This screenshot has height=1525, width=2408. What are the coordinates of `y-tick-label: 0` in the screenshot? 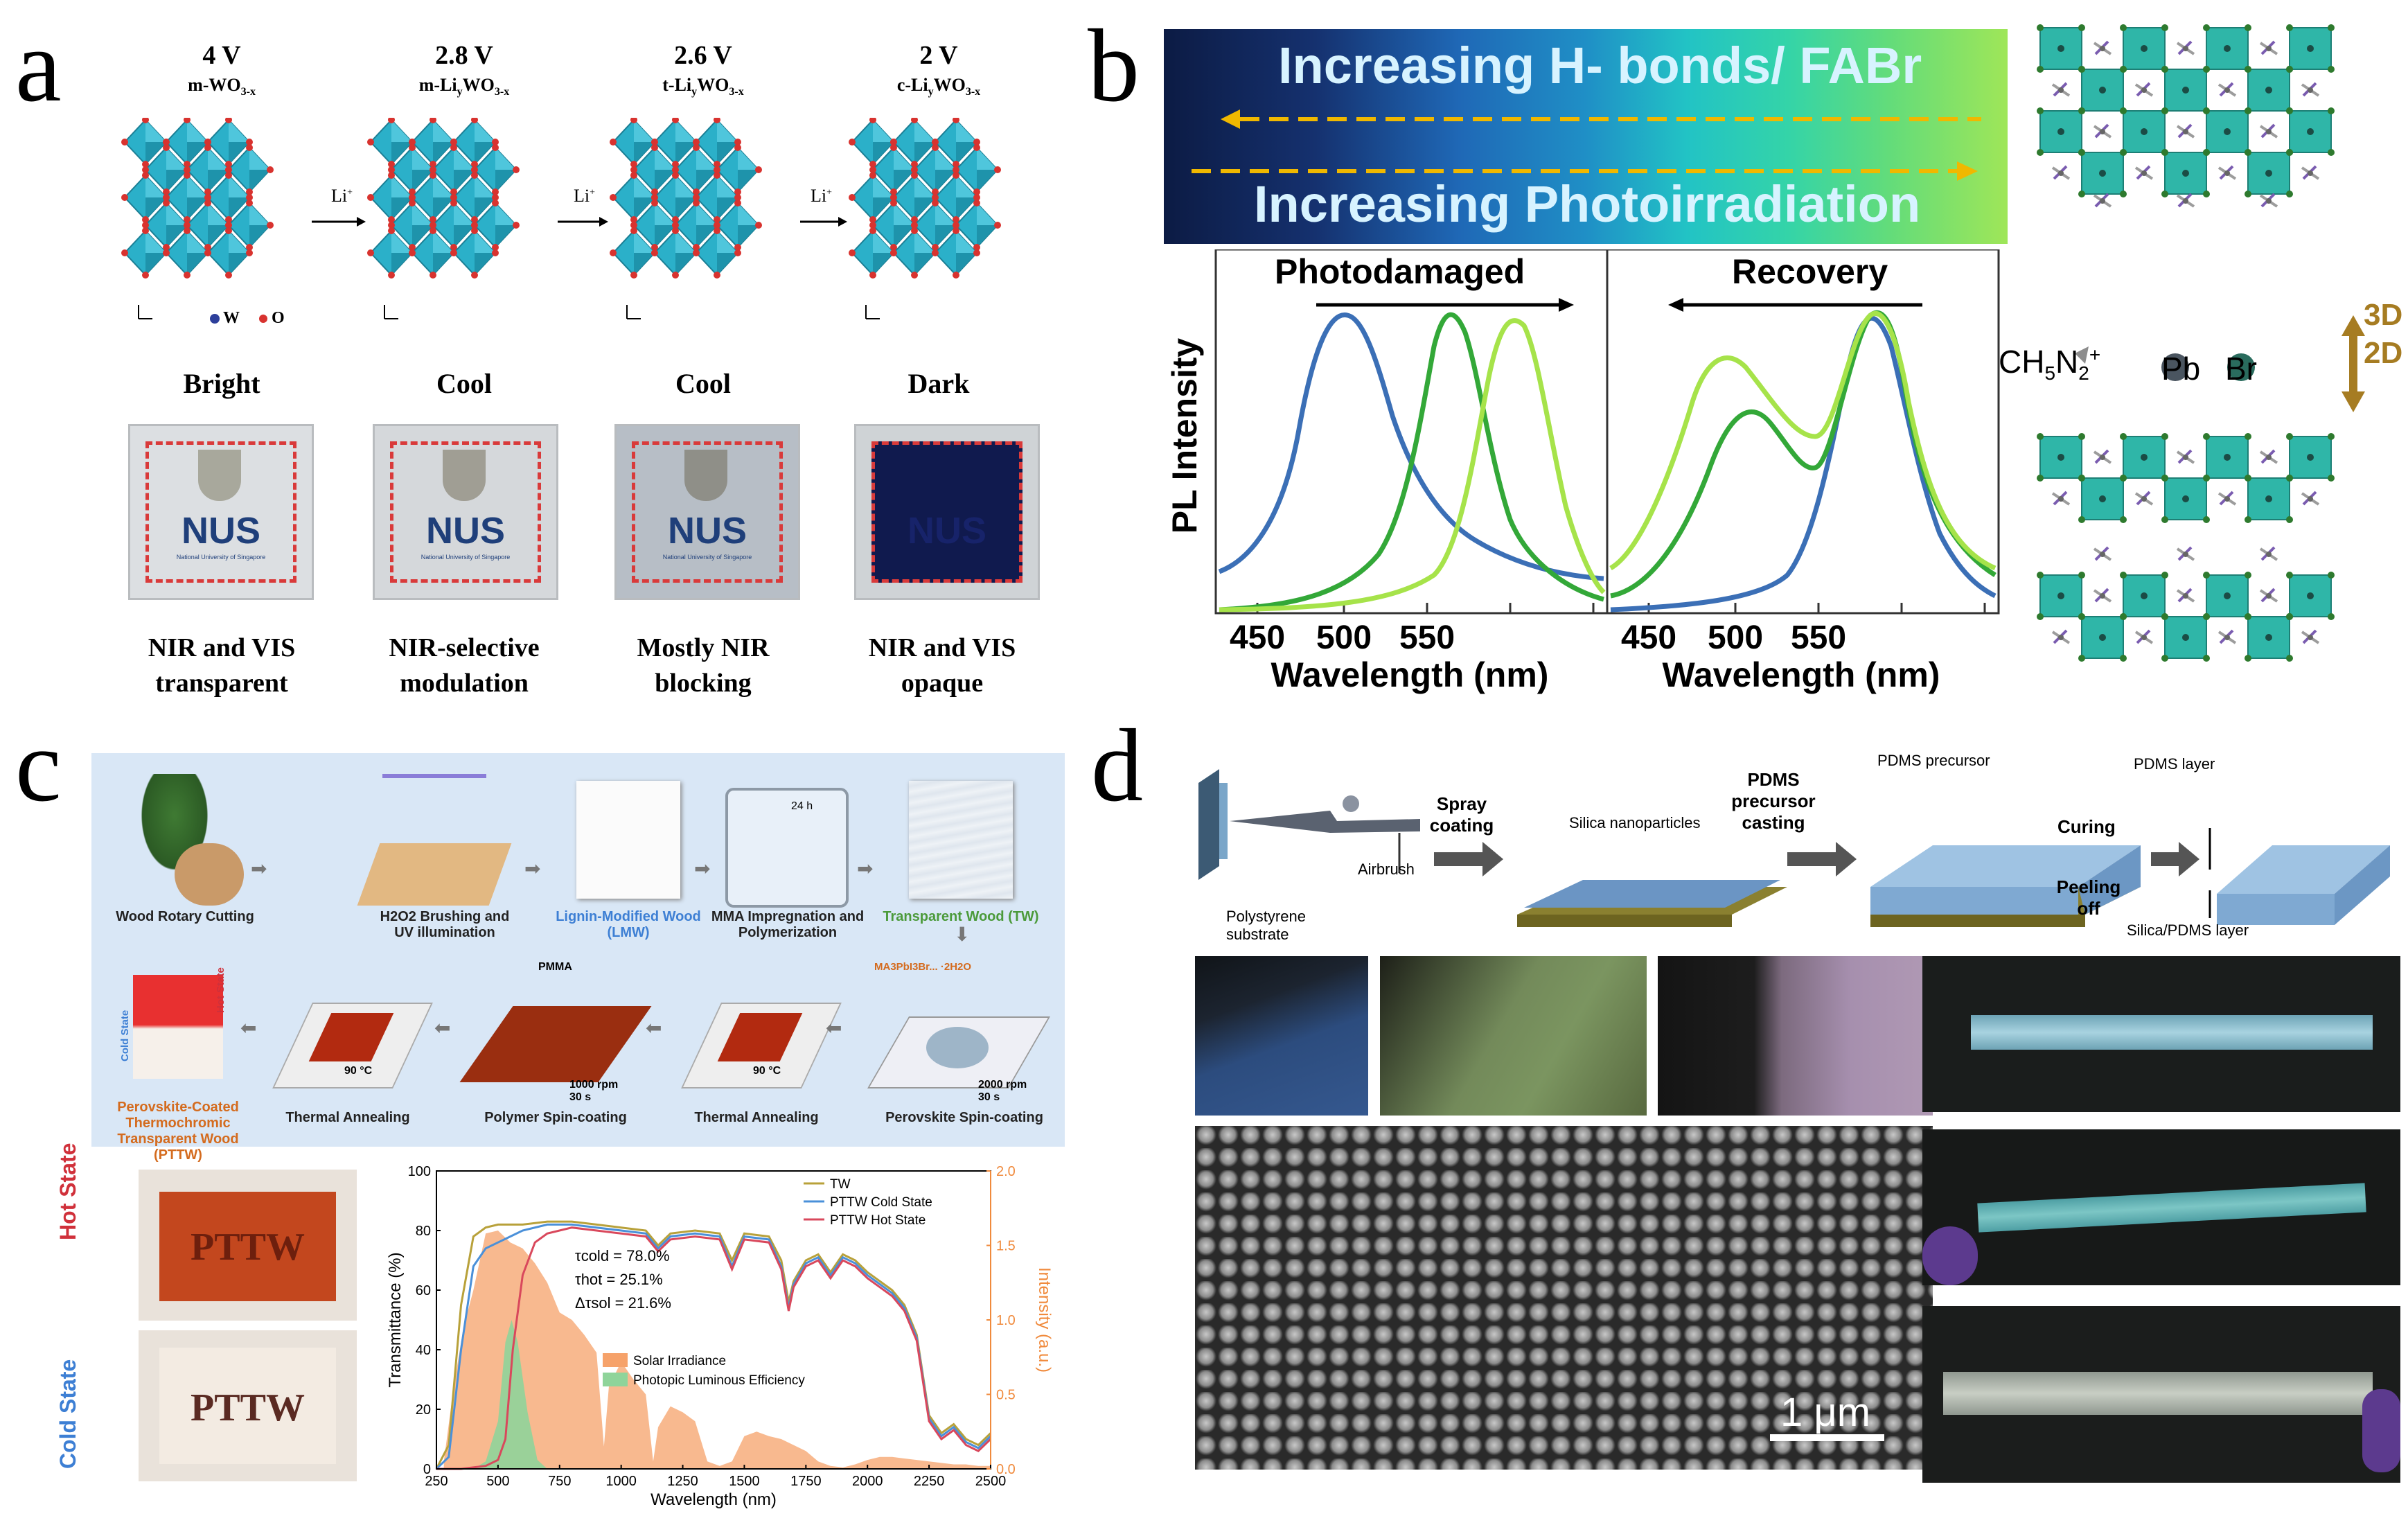 It's located at (427, 1469).